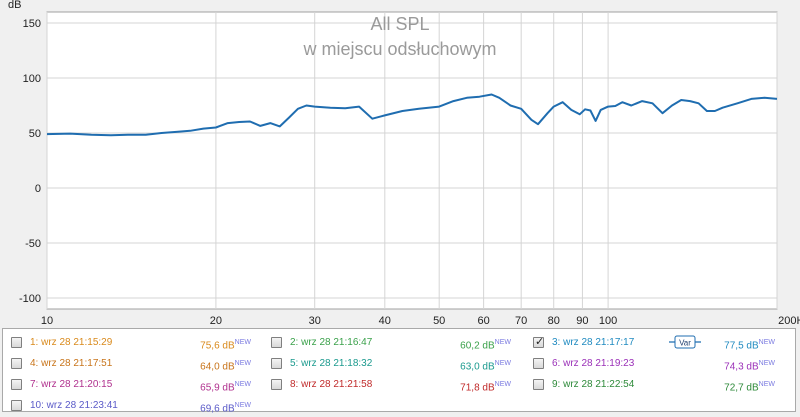  Describe the element at coordinates (393, 343) in the screenshot. I see `legend-item: 2: wrz 28 21:16:47 60,2 dBNEW` at that location.